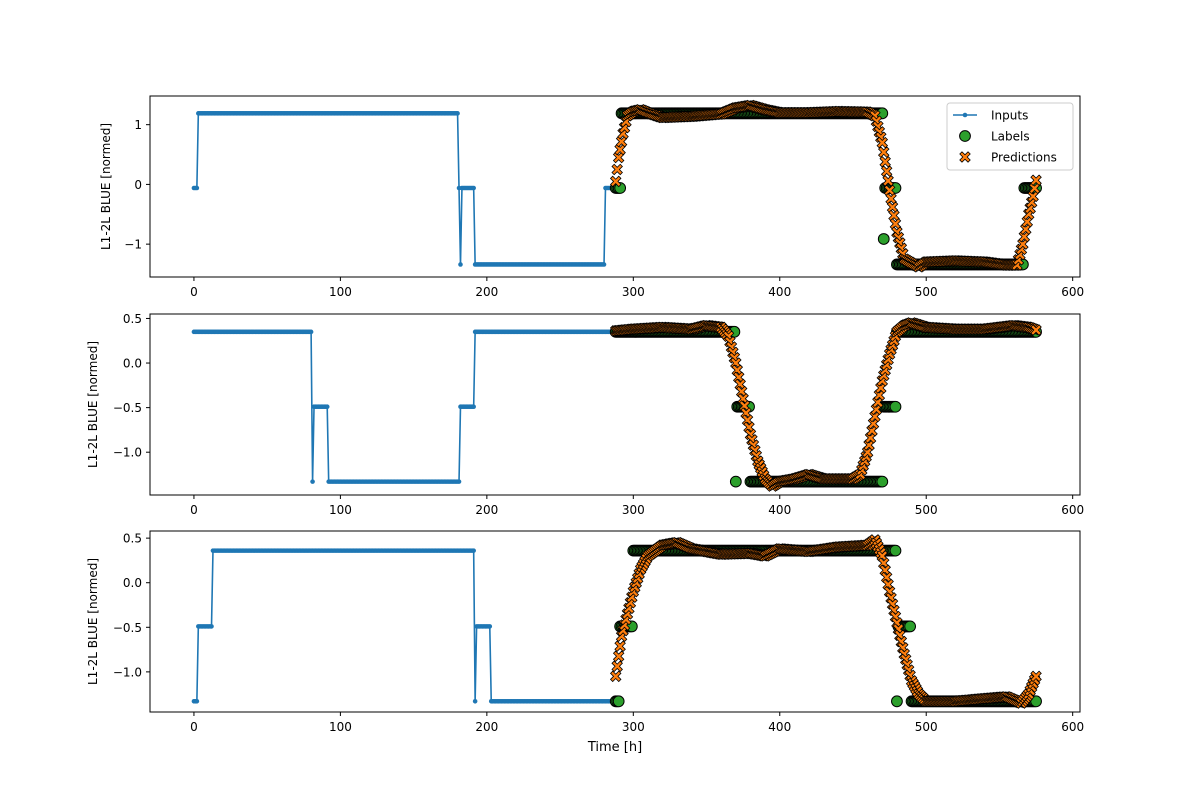 The height and width of the screenshot is (800, 1200). I want to click on legend-frame, so click(1010, 136).